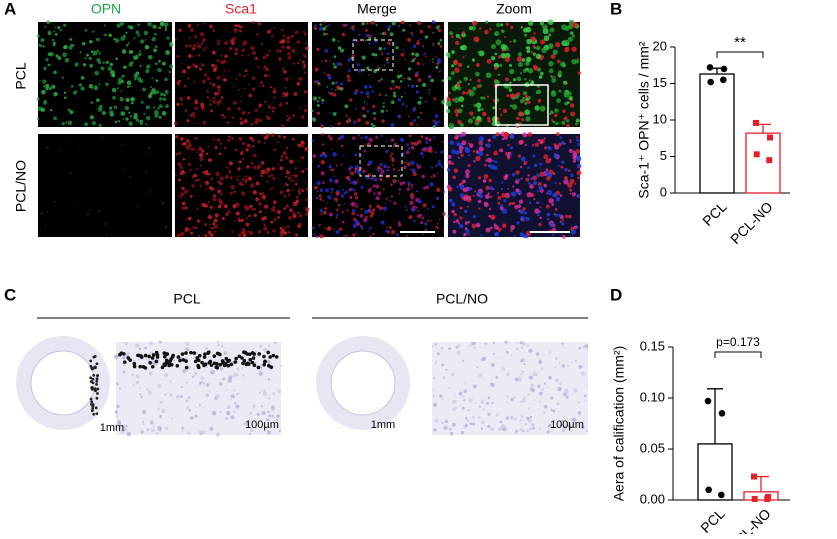  What do you see at coordinates (754, 476) in the screenshot?
I see `data-point` at bounding box center [754, 476].